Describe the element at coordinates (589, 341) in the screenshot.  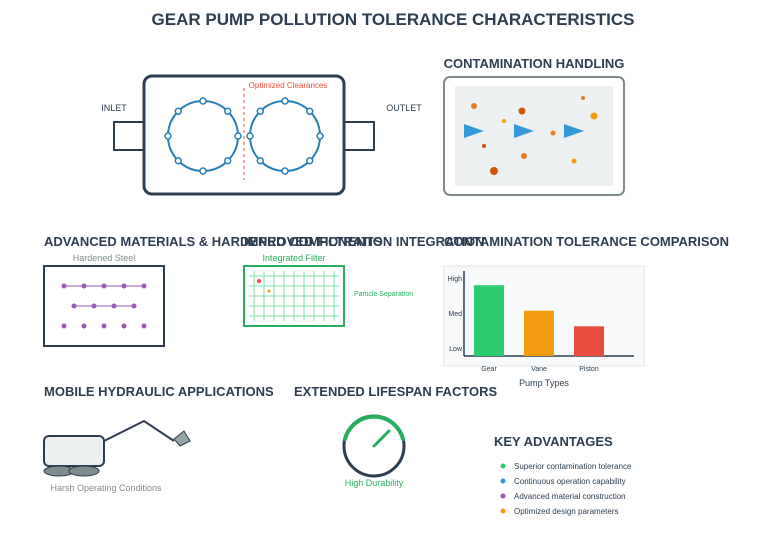
I see `chart-bar-piston` at that location.